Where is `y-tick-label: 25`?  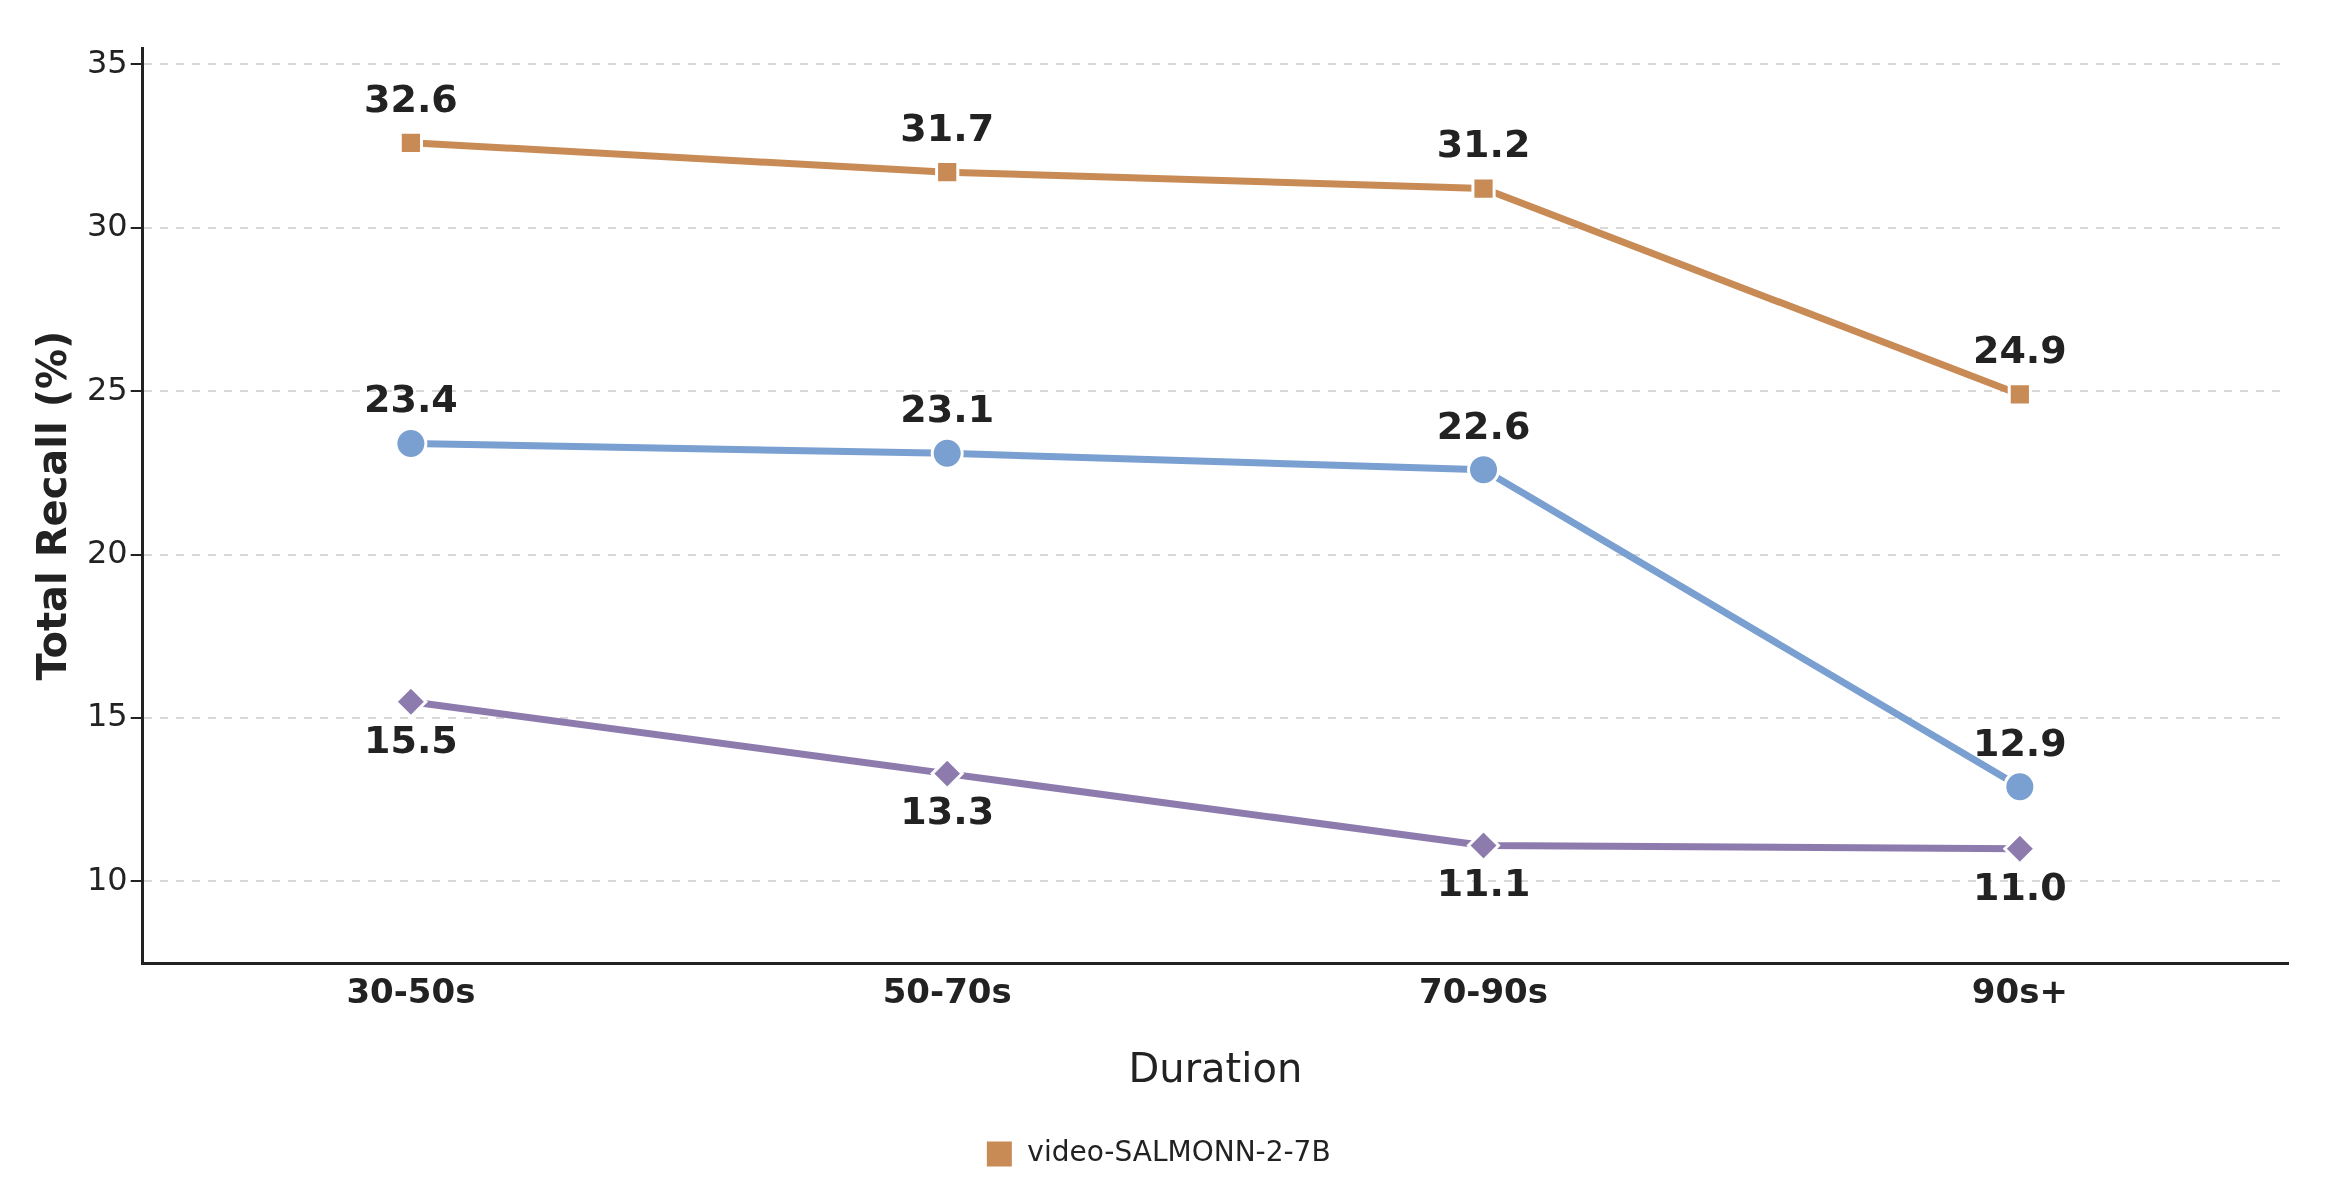
y-tick-label: 25 is located at coordinates (107, 388).